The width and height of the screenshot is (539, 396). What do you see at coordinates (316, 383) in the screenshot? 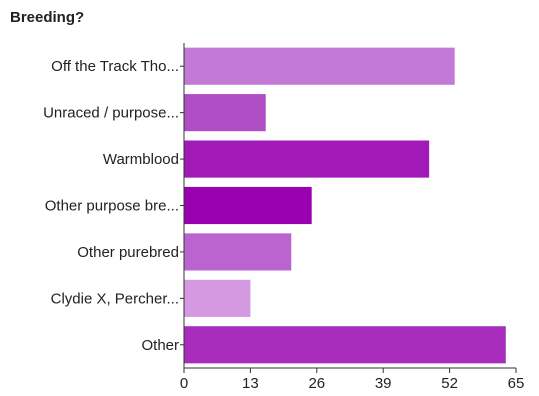
I see `x-tick-label: 26` at bounding box center [316, 383].